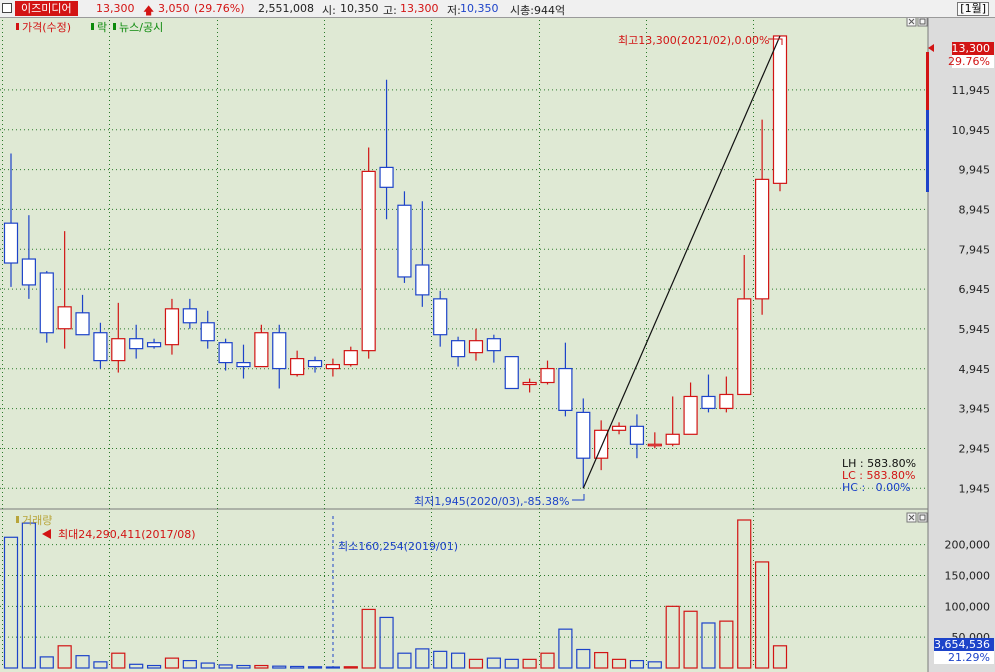  I want to click on vol-max-arrow-icon, so click(46, 534).